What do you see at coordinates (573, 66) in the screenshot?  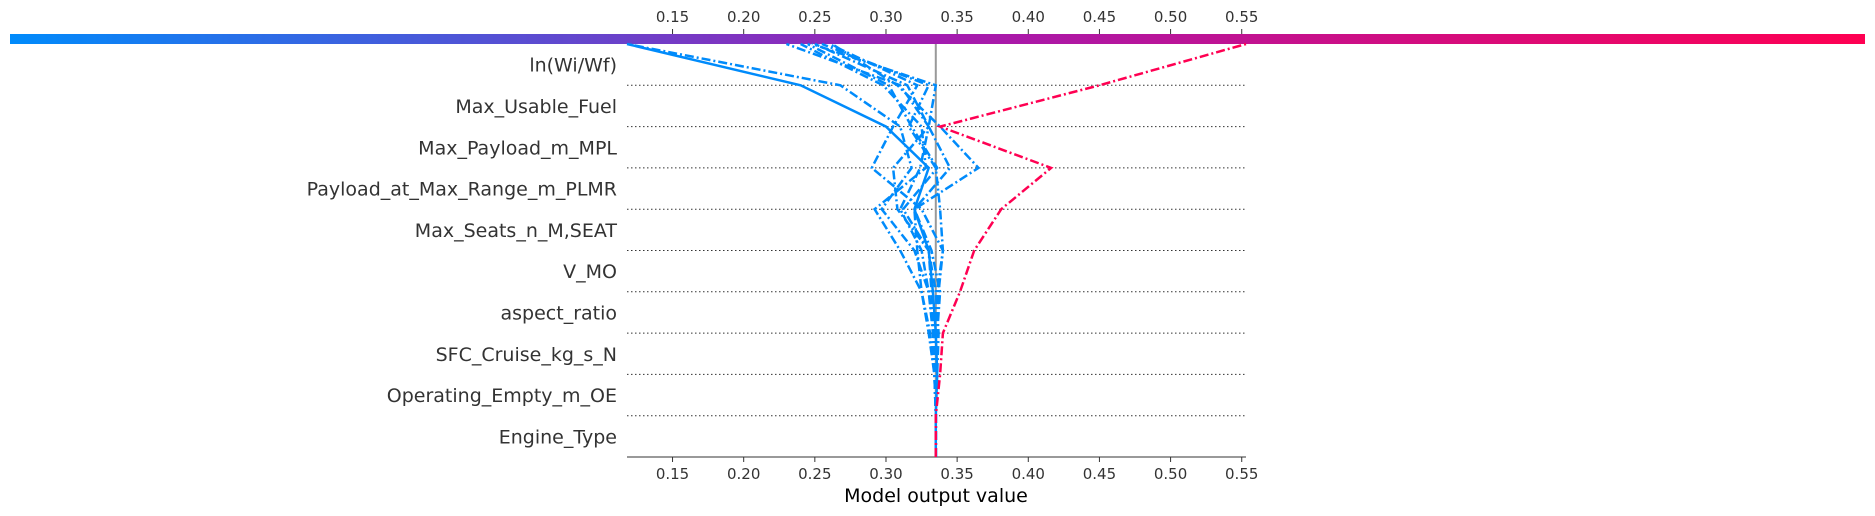 I see `feature-label: ln(Wi/Wf)` at bounding box center [573, 66].